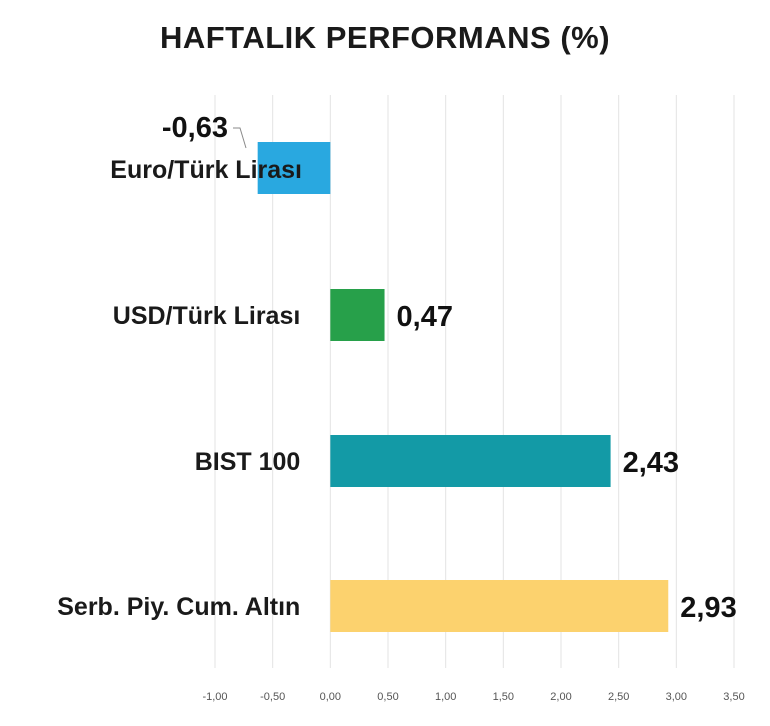  Describe the element at coordinates (676, 697) in the screenshot. I see `x-tick-label: 3,00` at that location.